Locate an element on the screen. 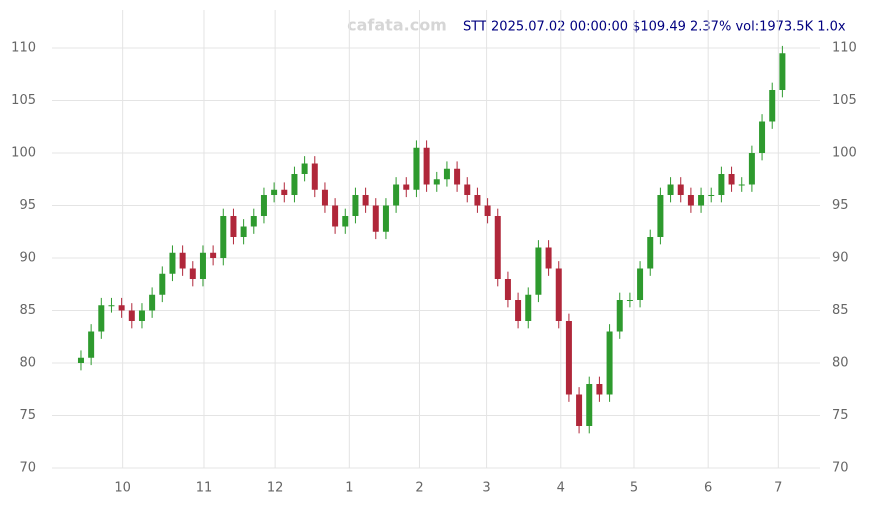  y-tick-label: 80 is located at coordinates (27, 363).